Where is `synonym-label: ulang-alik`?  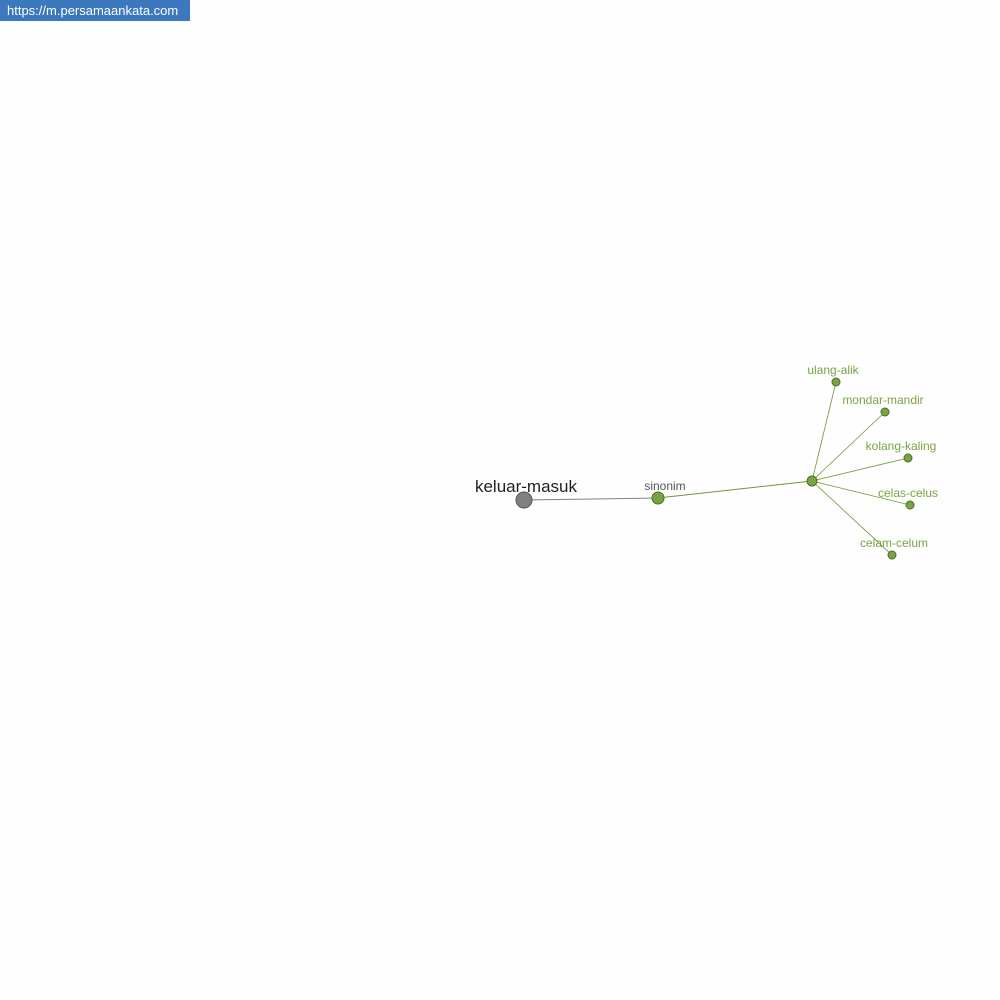
synonym-label: ulang-alik is located at coordinates (833, 370).